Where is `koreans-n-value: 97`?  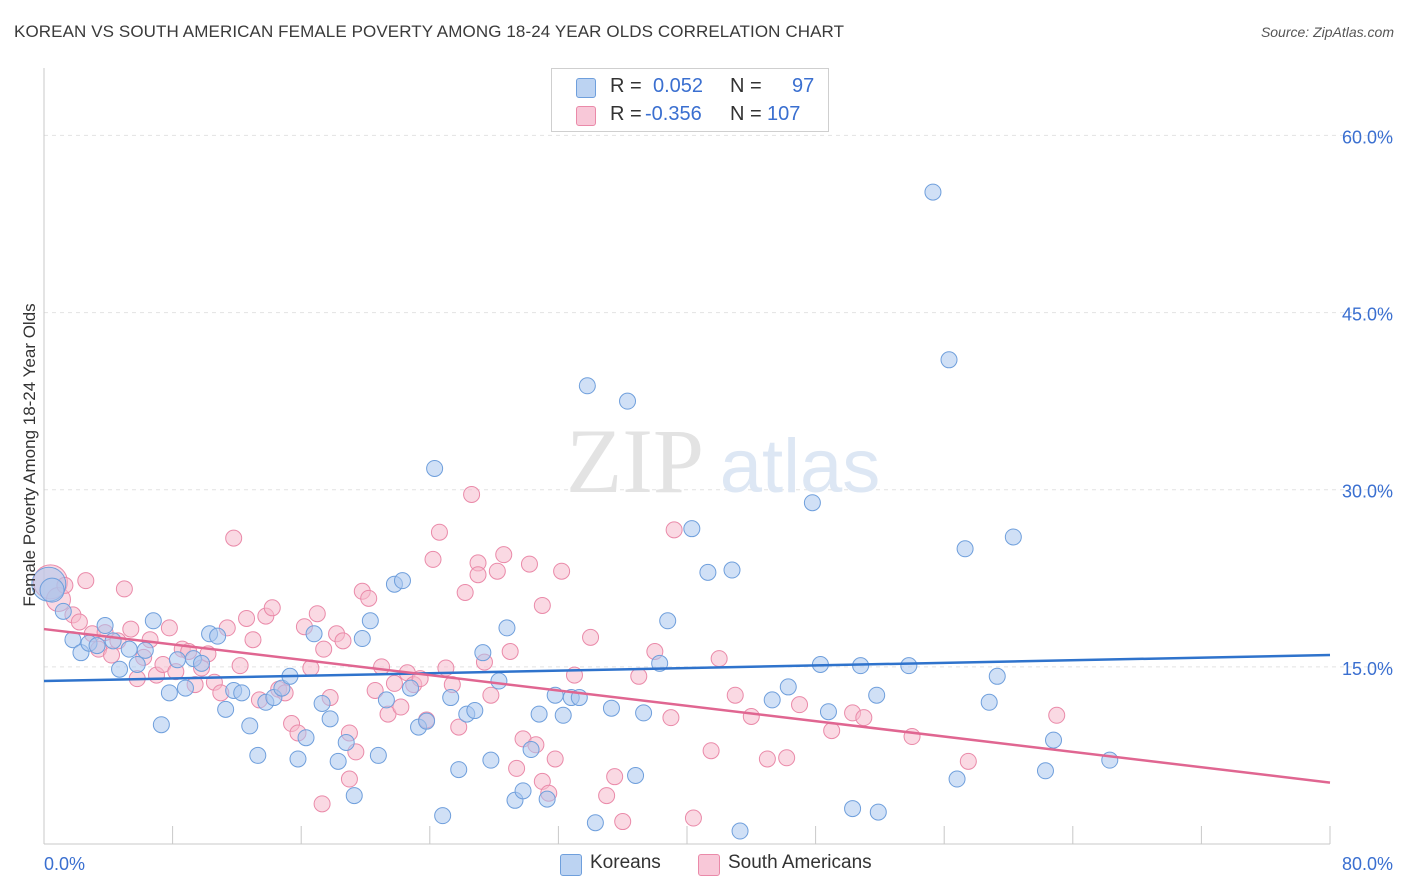 koreans-n-value: 97 is located at coordinates (803, 86).